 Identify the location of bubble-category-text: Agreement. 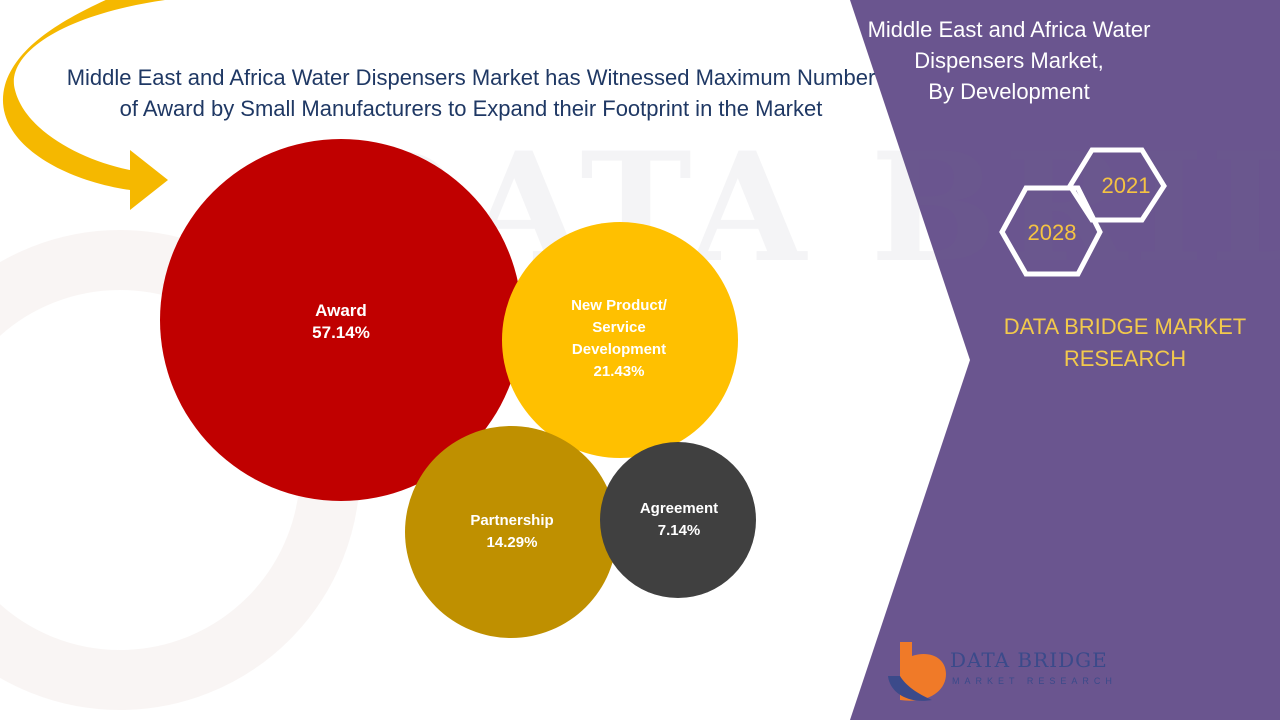
(679, 508).